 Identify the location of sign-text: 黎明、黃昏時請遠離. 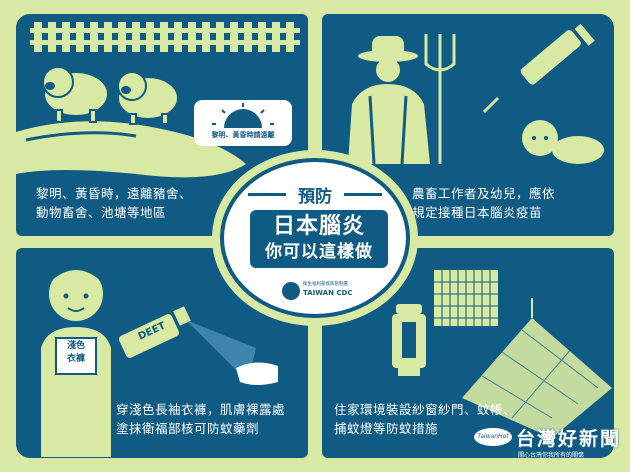
(243, 135).